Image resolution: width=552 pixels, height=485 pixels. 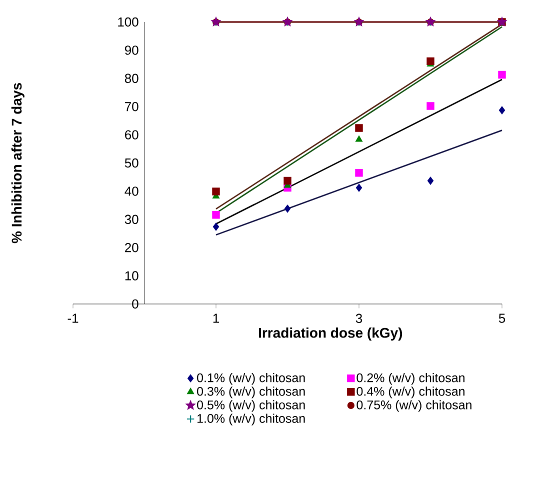 I want to click on legend-label: 0.4% (w/v) chitosan, so click(x=410, y=392).